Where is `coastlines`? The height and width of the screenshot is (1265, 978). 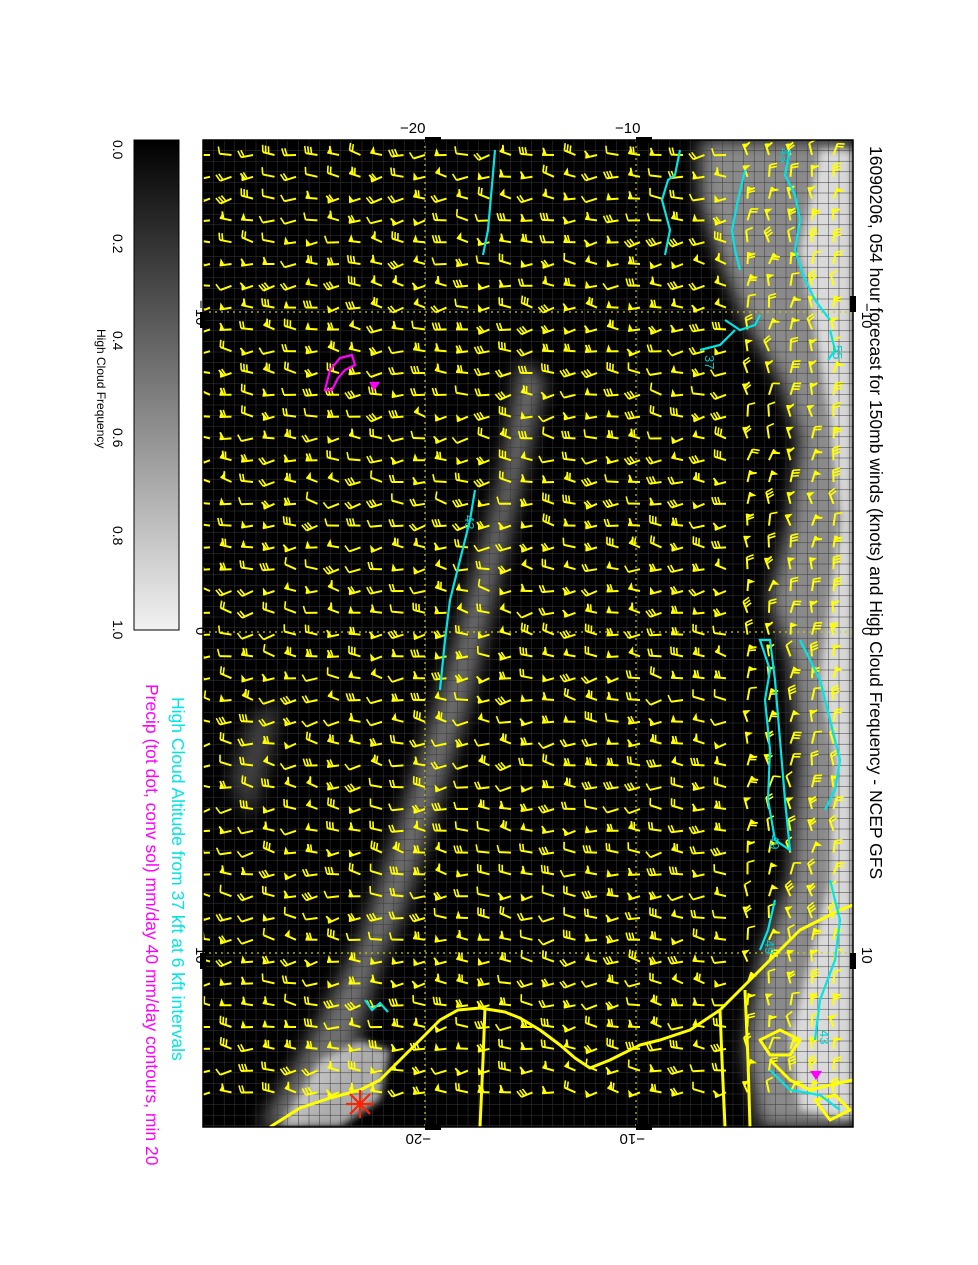
coastlines is located at coordinates (561, 1015).